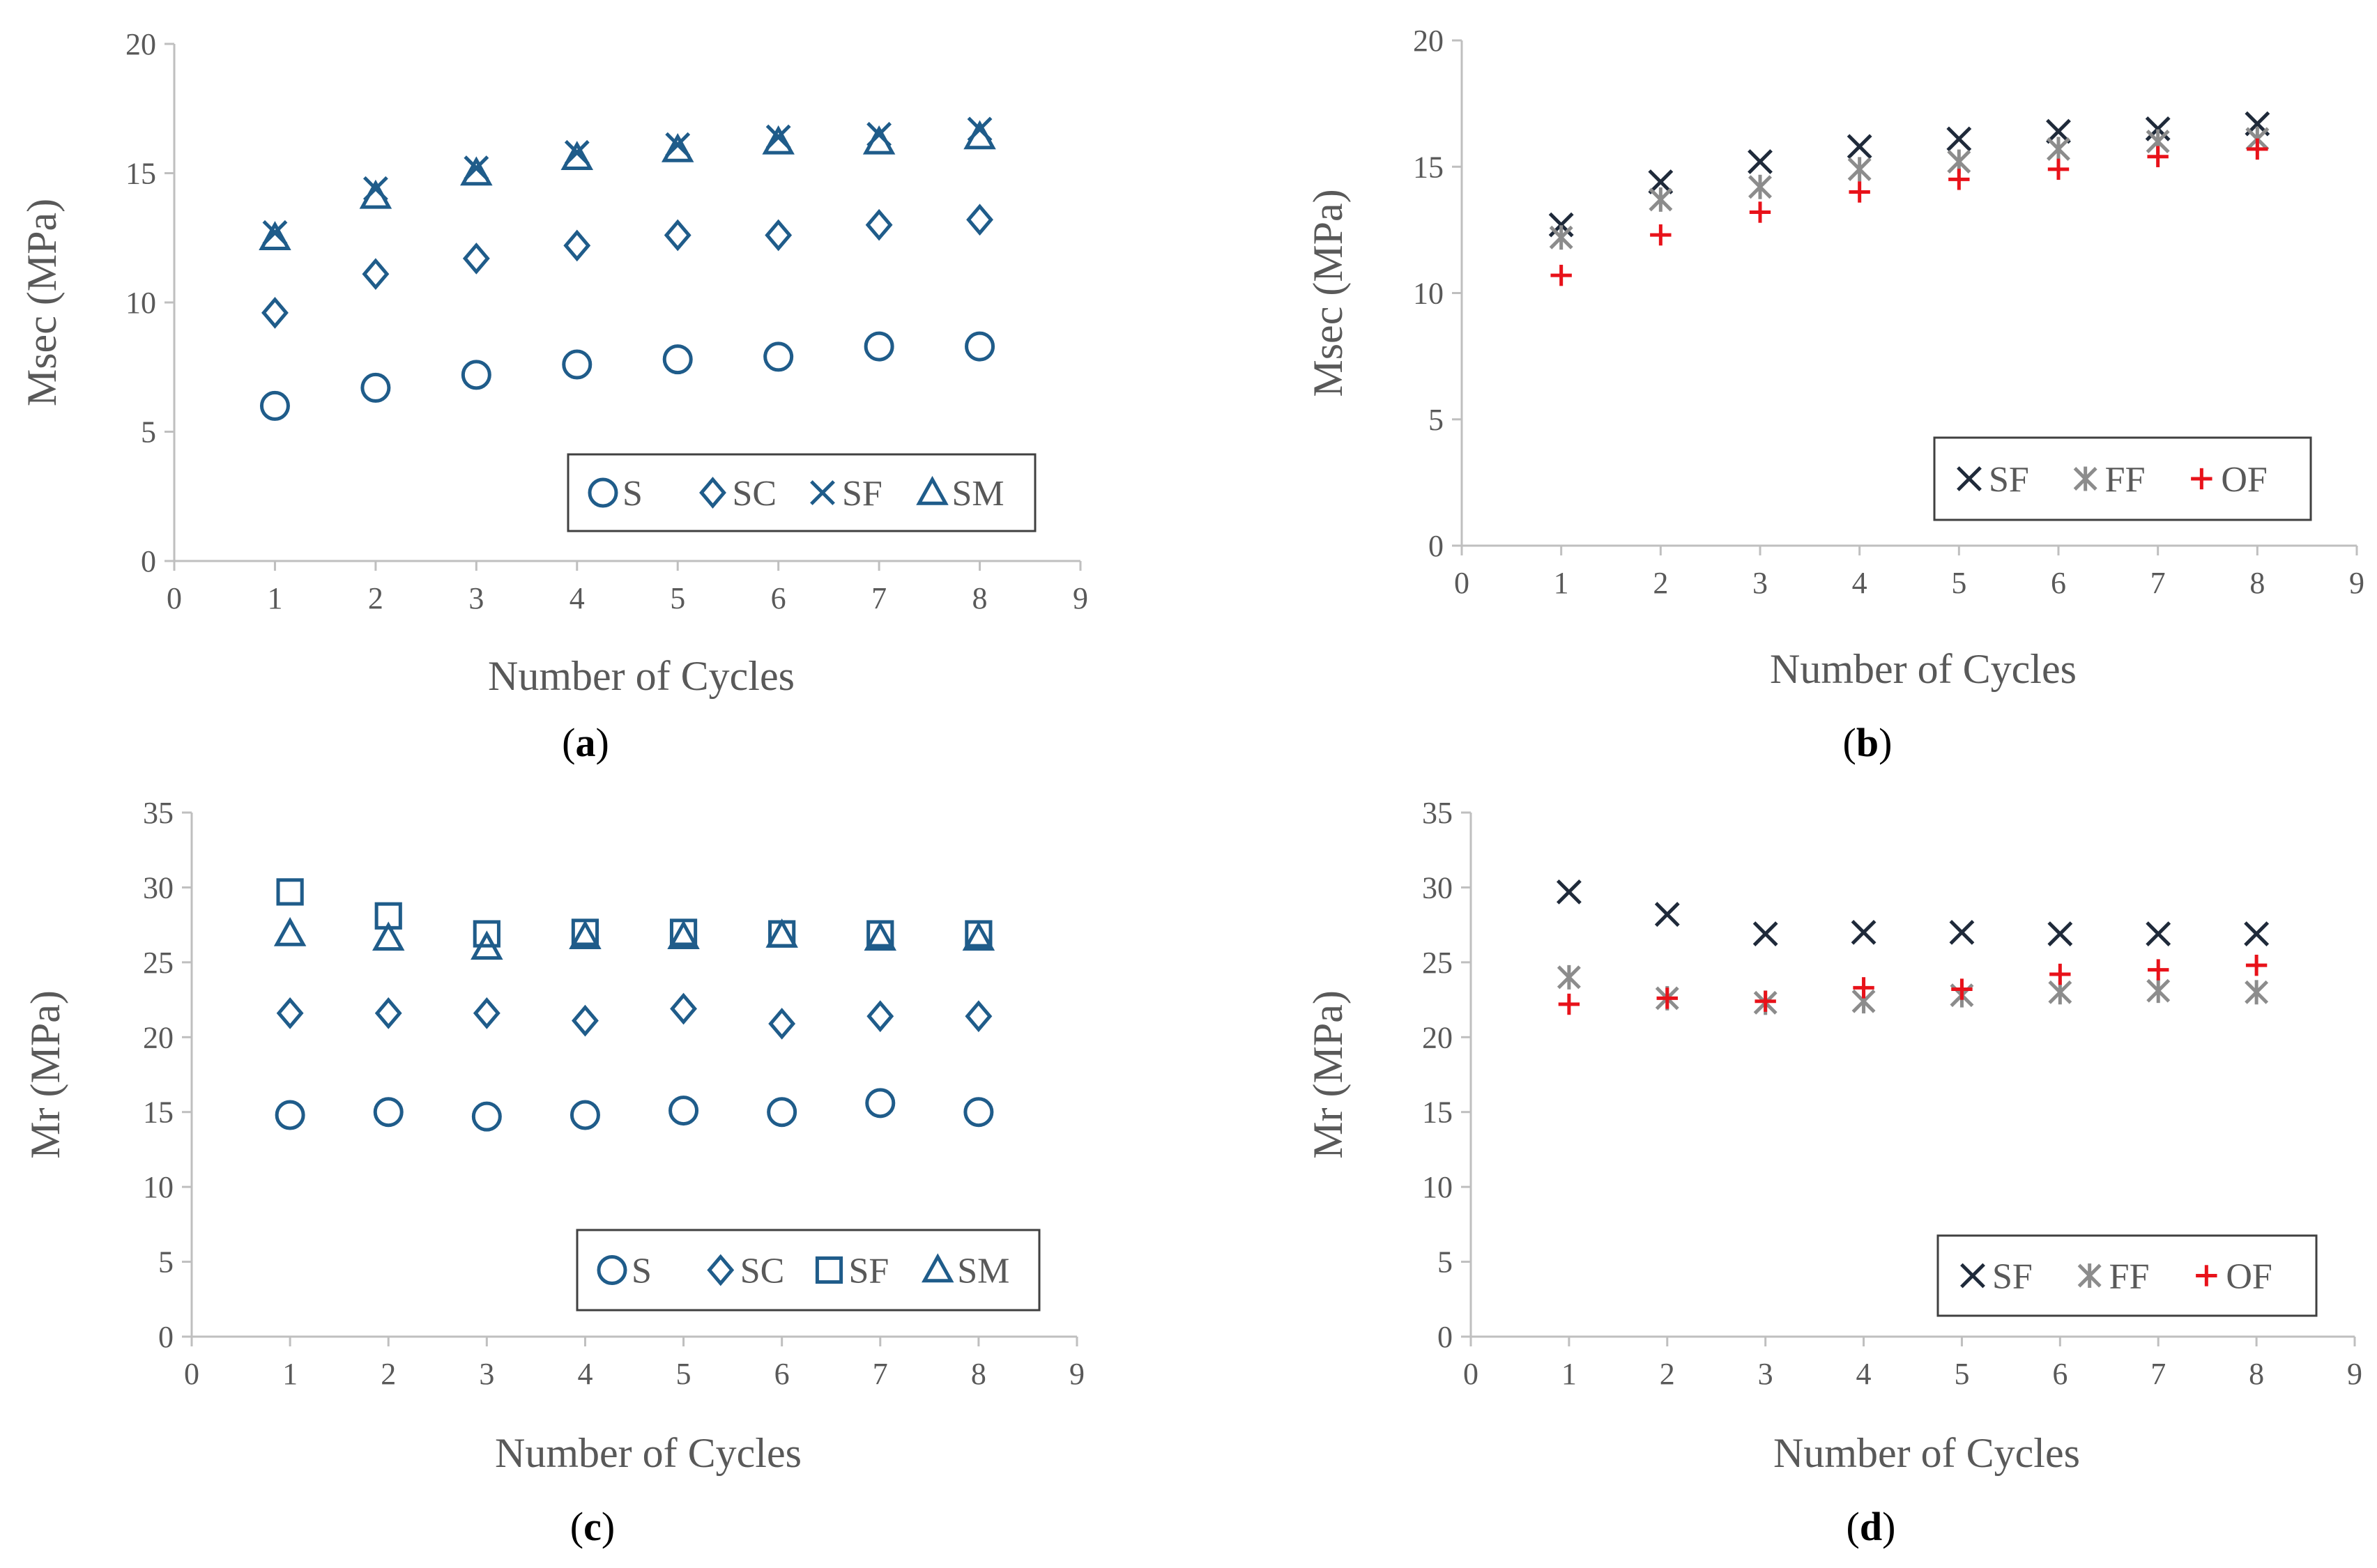 This screenshot has width=2377, height=1568. I want to click on panel-caption: (c), so click(592, 1526).